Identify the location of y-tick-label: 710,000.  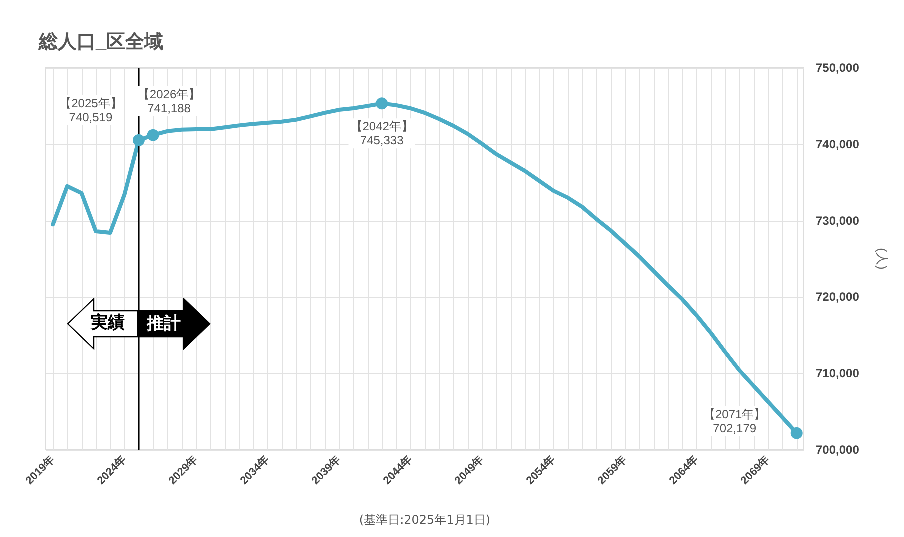
(838, 373).